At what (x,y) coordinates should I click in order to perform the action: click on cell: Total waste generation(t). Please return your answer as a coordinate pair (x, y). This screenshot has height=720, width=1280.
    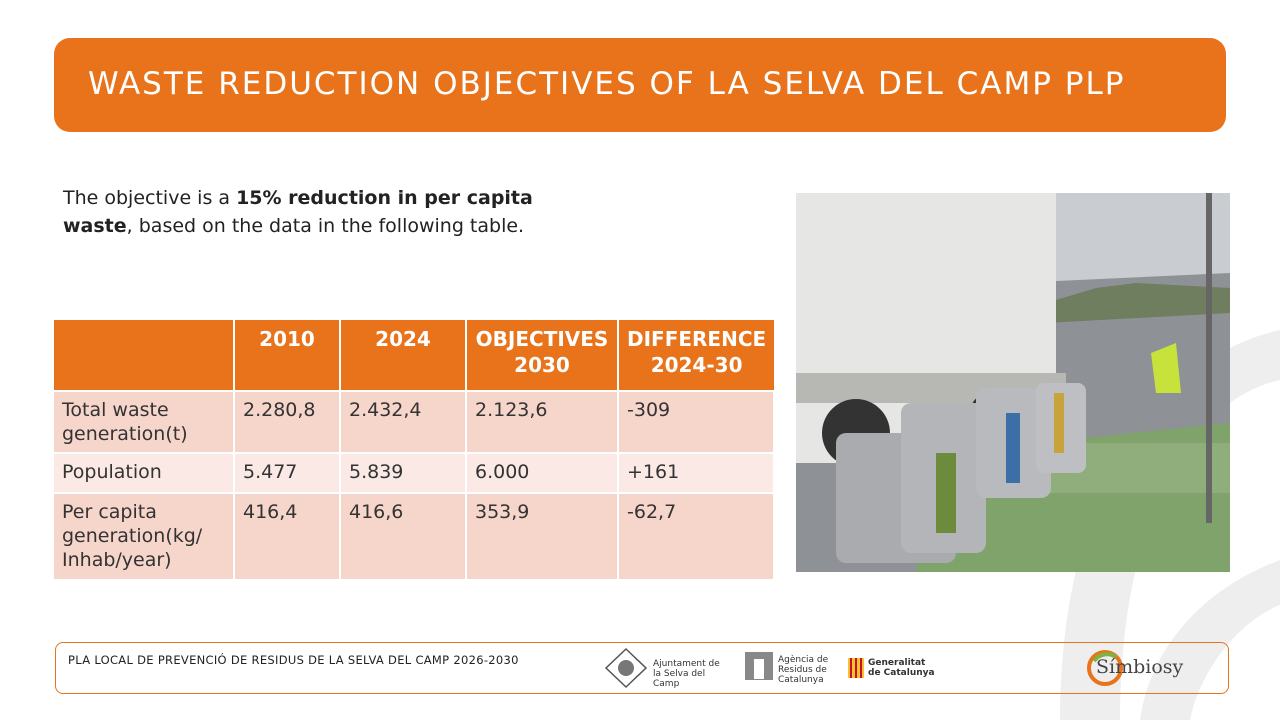
    Looking at the image, I should click on (144, 421).